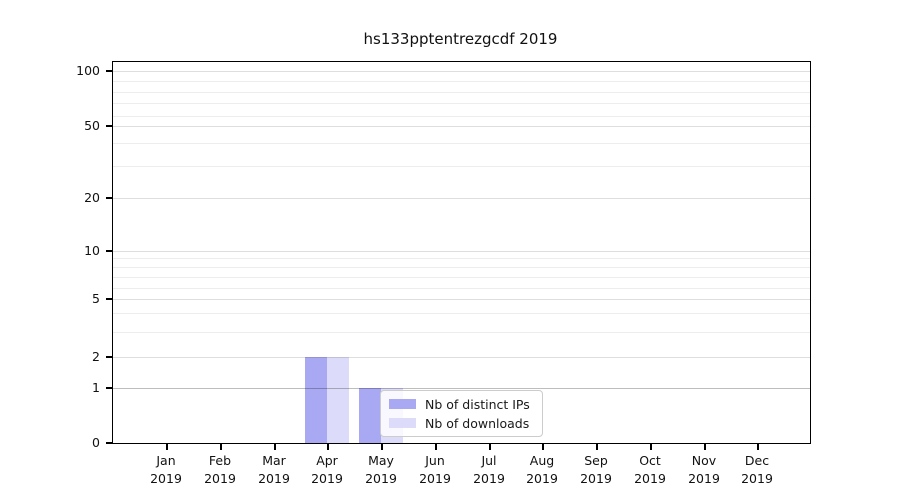 The image size is (900, 500). Describe the element at coordinates (757, 470) in the screenshot. I see `x-tick-label-dec: Dec 2019` at that location.